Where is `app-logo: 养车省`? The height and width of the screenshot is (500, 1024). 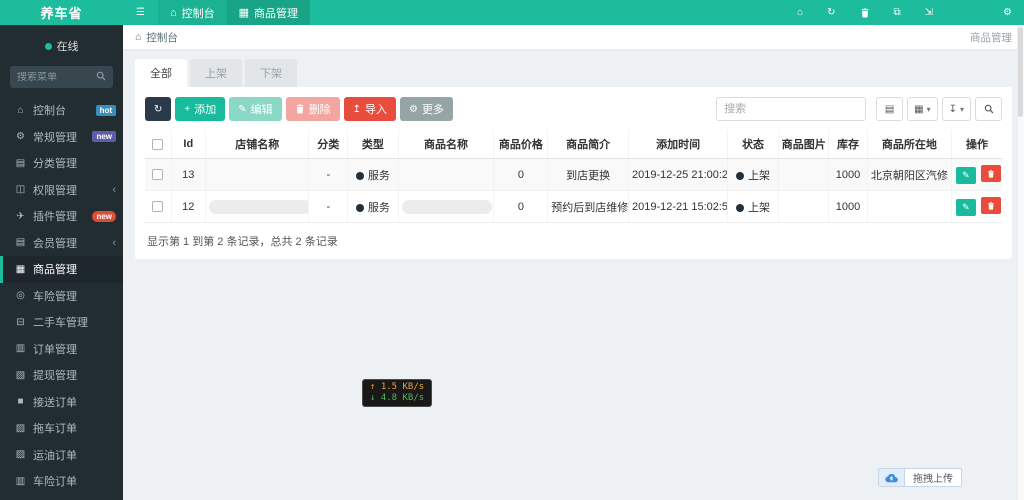
app-logo: 养车省 is located at coordinates (61, 13).